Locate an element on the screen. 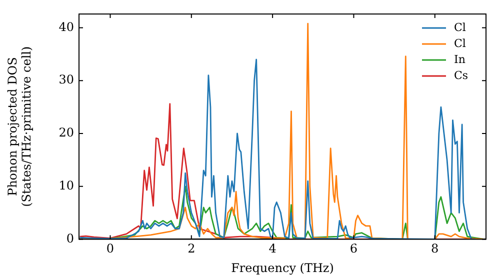 This screenshot has width=500, height=280. x-tick-label: 4 is located at coordinates (272, 249).